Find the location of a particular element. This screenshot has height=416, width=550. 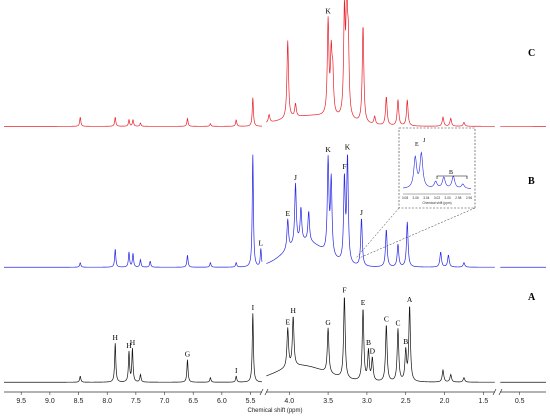

panel-label-a: A is located at coordinates (532, 297).